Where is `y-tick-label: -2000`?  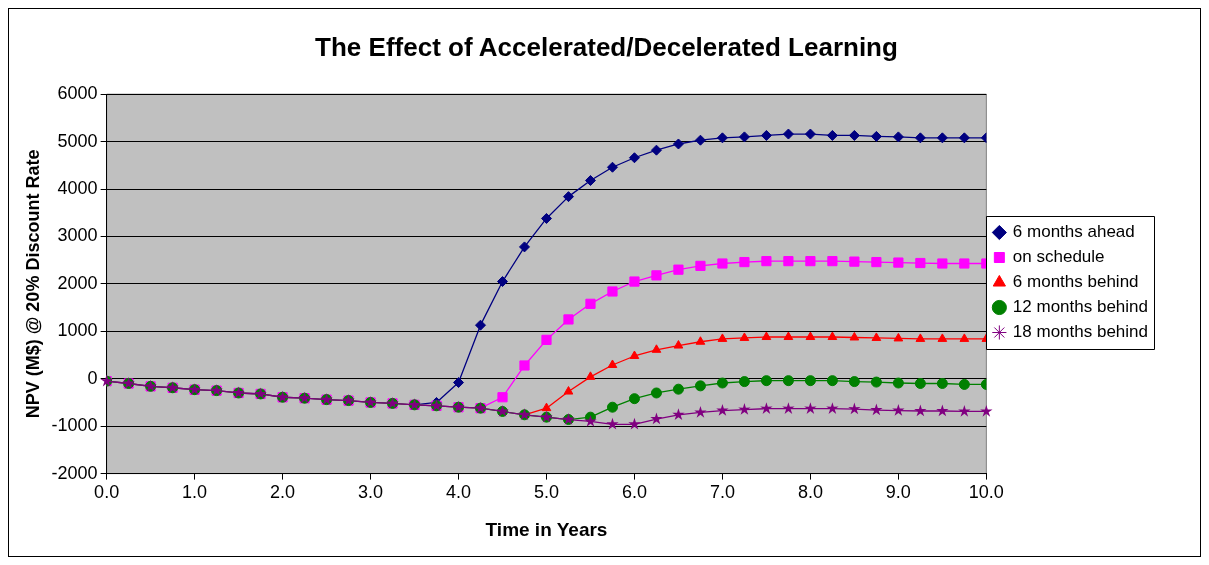 y-tick-label: -2000 is located at coordinates (74, 472).